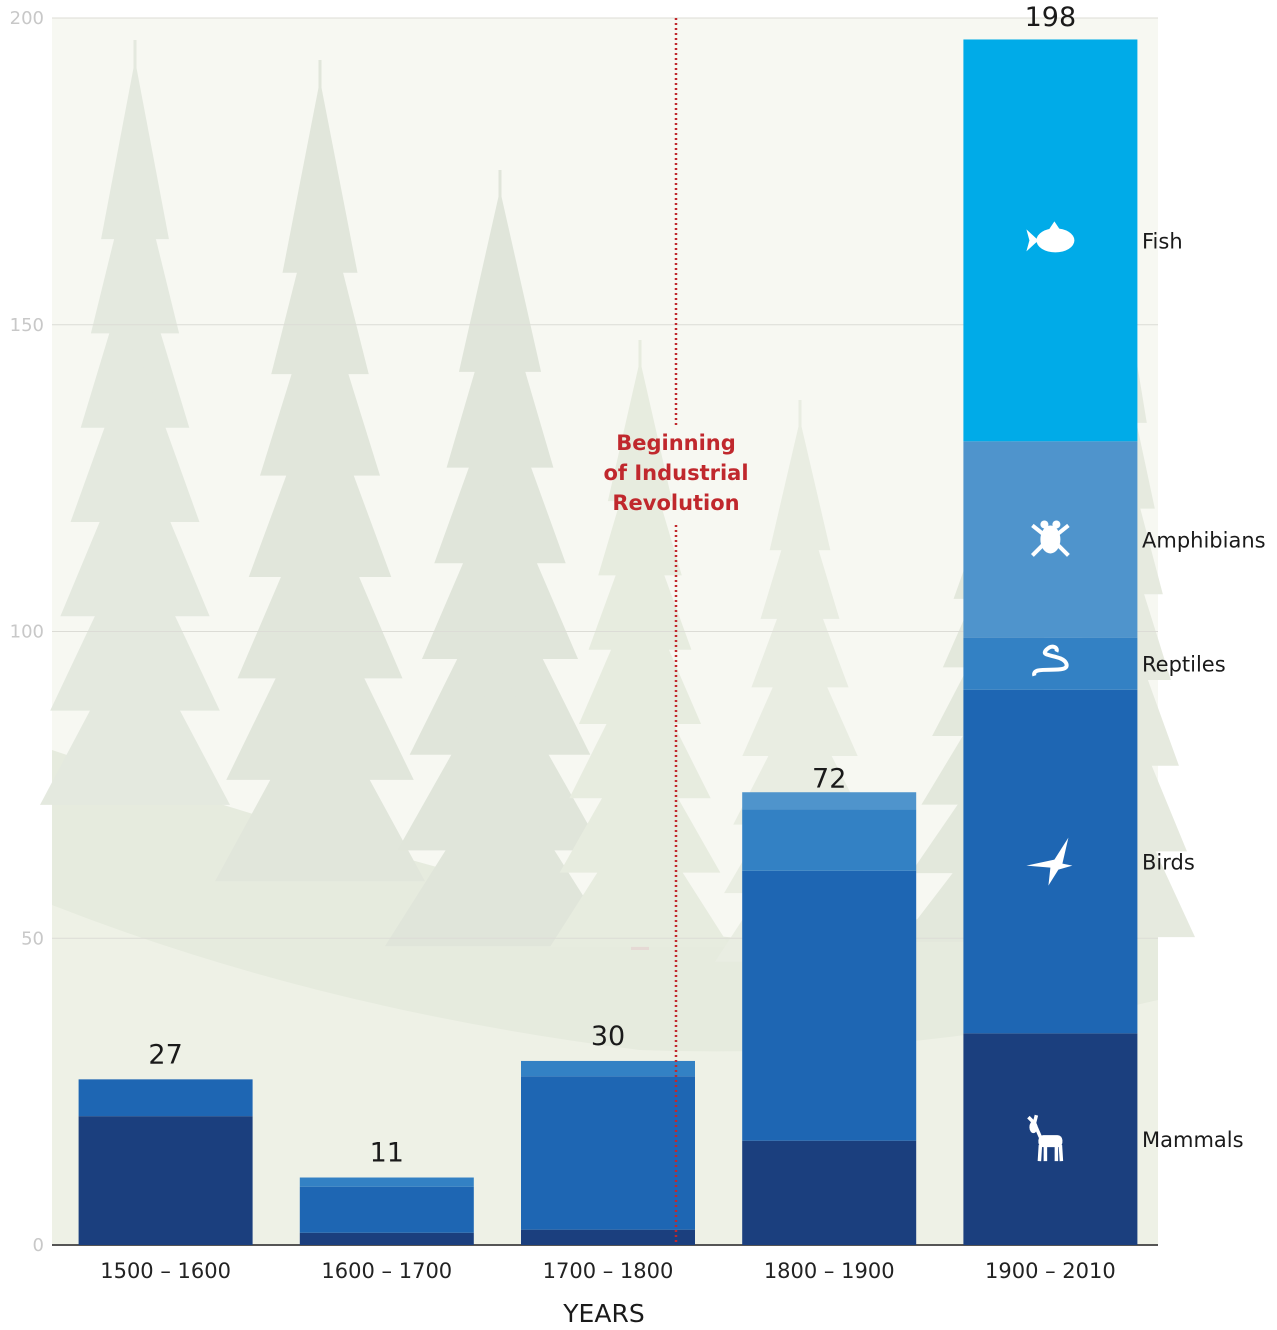  I want to click on deer-icon, so click(1045, 1138).